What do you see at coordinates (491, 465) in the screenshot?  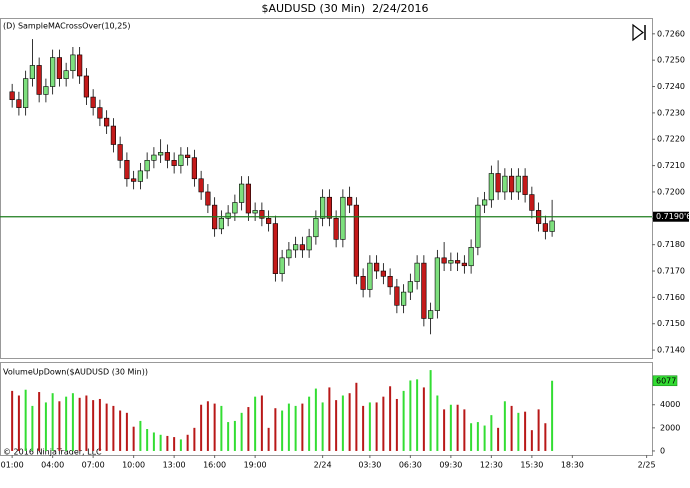 I see `x-tick-label: 12:30` at bounding box center [491, 465].